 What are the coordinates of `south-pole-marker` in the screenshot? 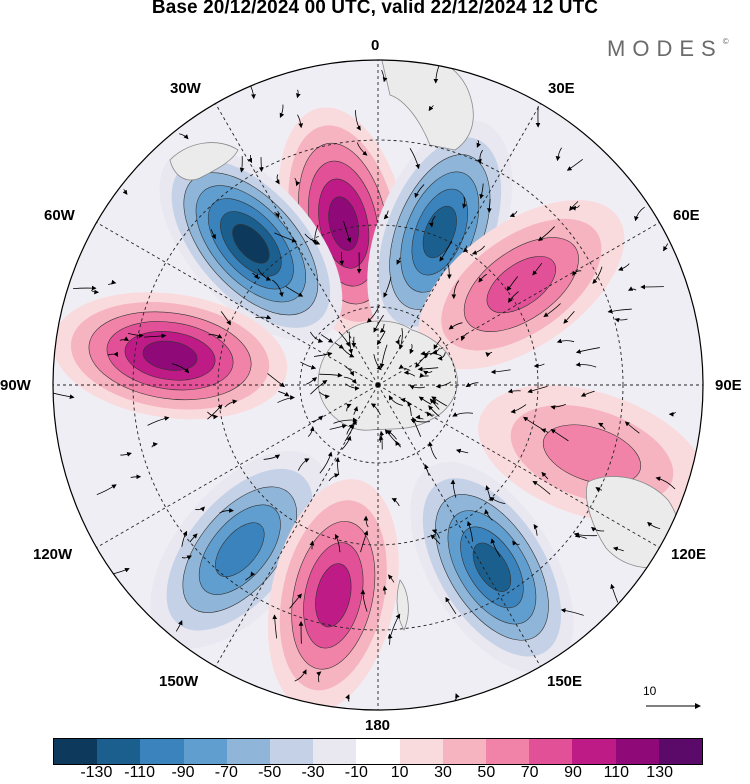 It's located at (378, 385).